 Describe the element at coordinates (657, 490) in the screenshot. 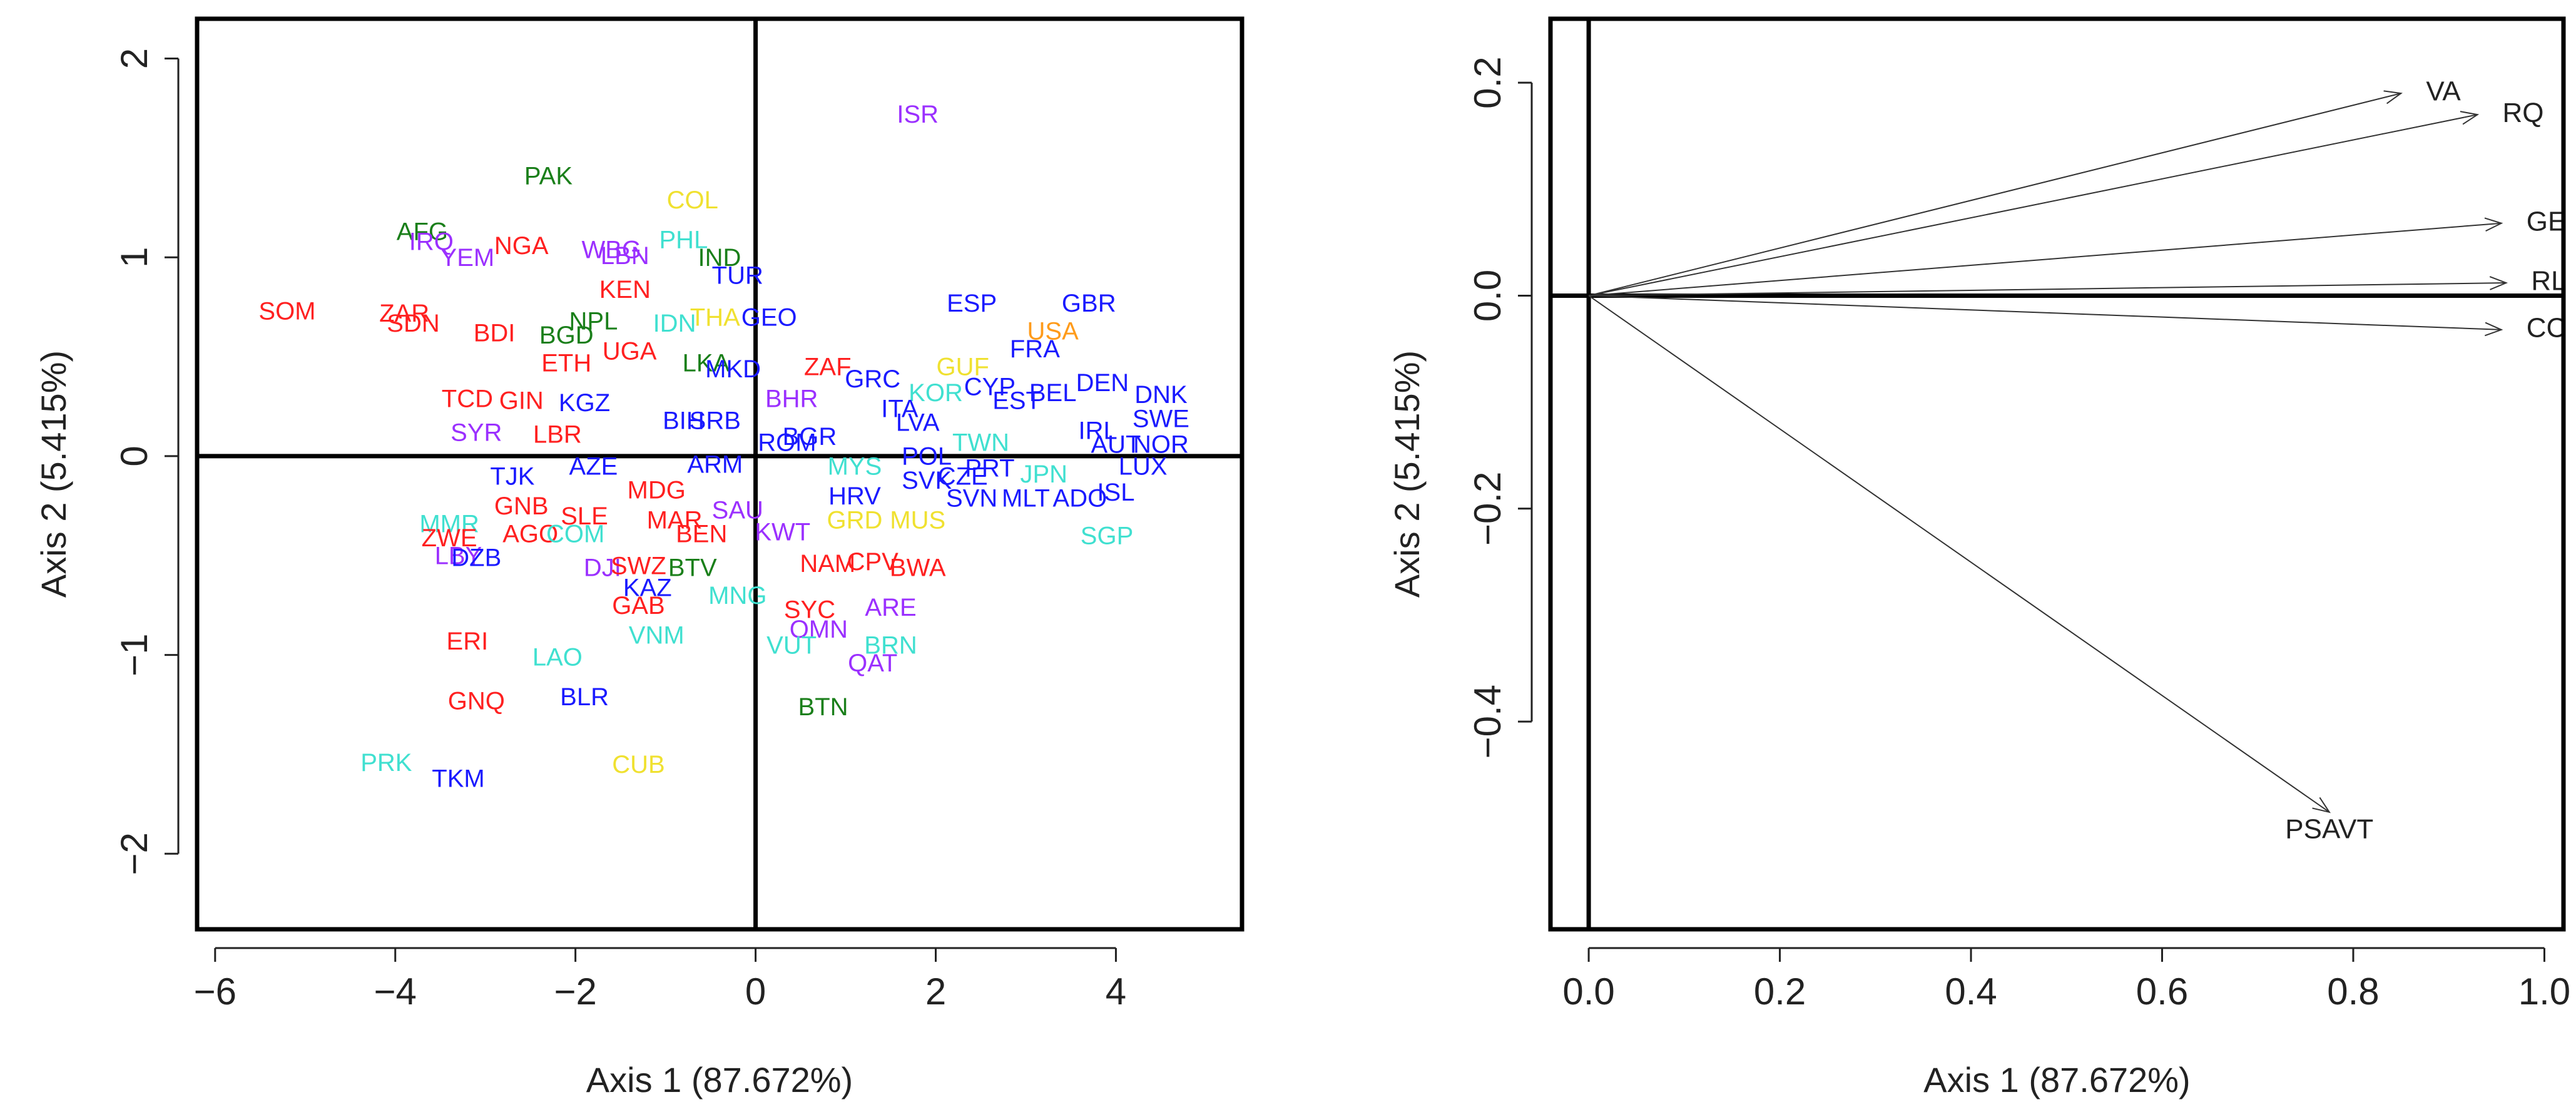

I see `point-label-mdg: MDG` at that location.